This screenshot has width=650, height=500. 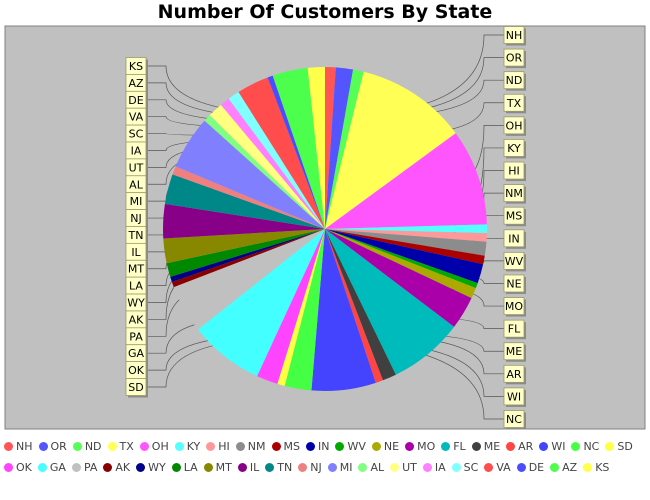 I want to click on legend-label: SD, so click(x=625, y=446).